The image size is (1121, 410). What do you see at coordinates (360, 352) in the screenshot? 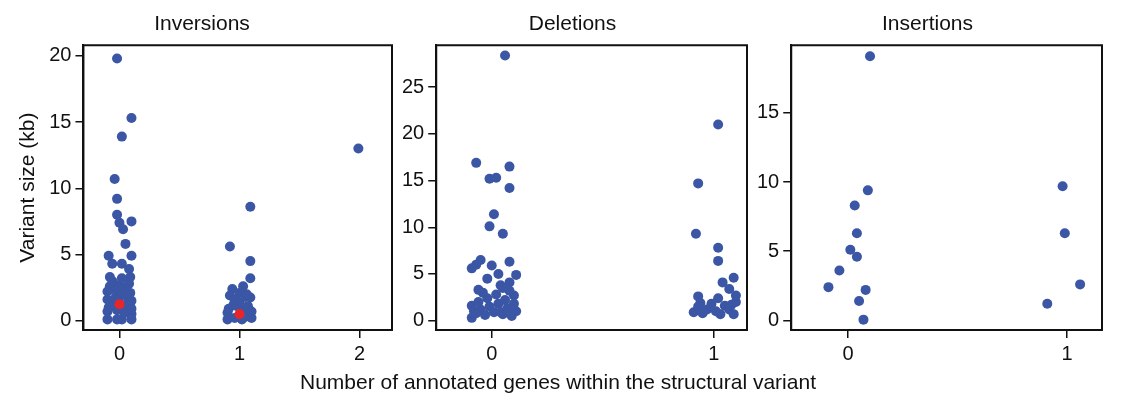
I see `x-tick-label: 2` at bounding box center [360, 352].